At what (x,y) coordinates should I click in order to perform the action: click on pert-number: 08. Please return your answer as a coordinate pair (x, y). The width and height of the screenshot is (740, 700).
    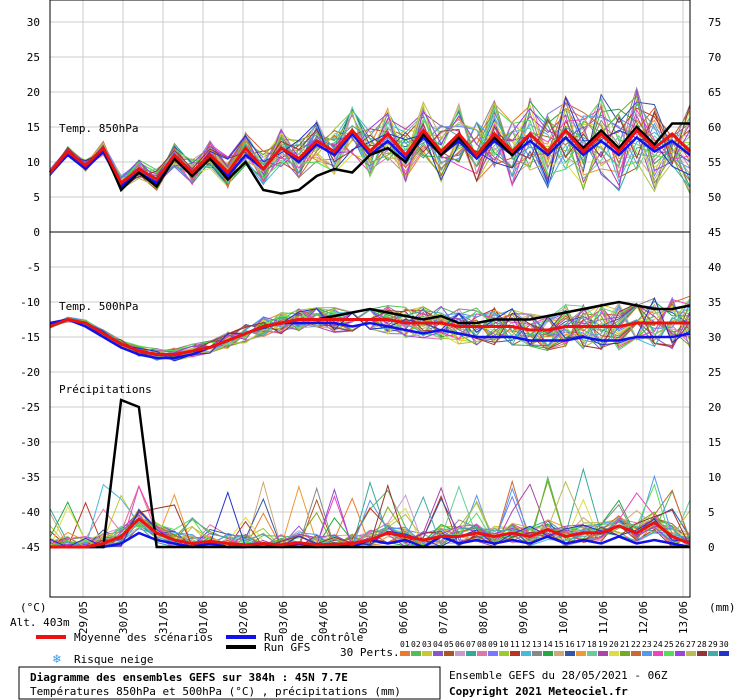
    Looking at the image, I should click on (482, 644).